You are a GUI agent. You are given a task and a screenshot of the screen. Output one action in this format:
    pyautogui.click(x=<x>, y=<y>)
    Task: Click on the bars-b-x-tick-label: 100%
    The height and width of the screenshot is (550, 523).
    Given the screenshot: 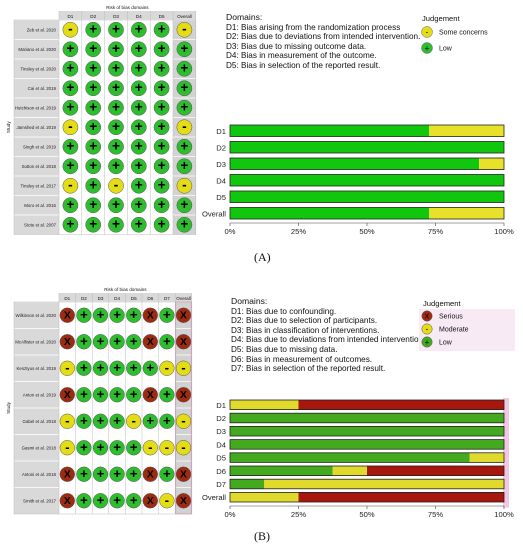 What is the action you would take?
    pyautogui.click(x=504, y=514)
    